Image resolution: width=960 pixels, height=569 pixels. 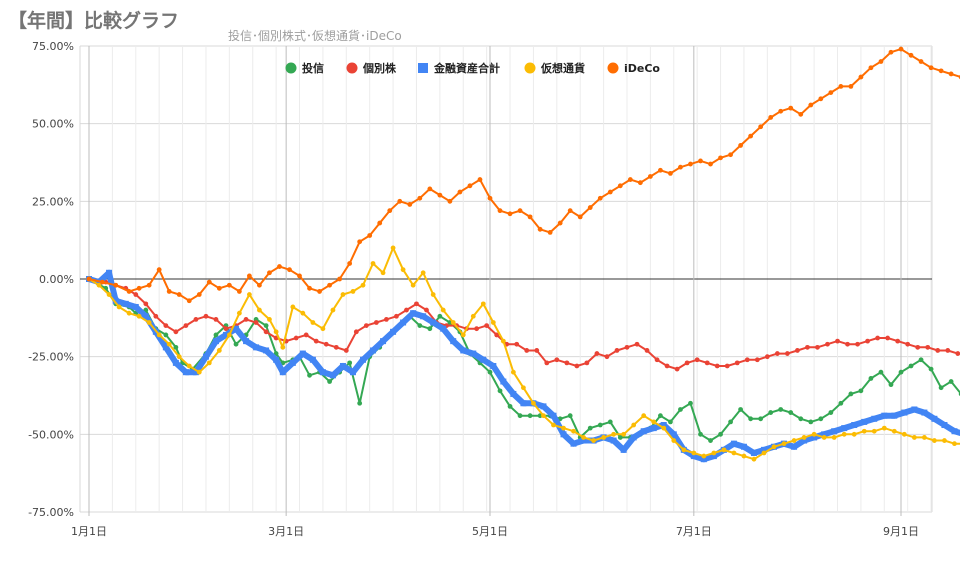 What do you see at coordinates (286, 531) in the screenshot?
I see `x-tick-label: 3月1日` at bounding box center [286, 531].